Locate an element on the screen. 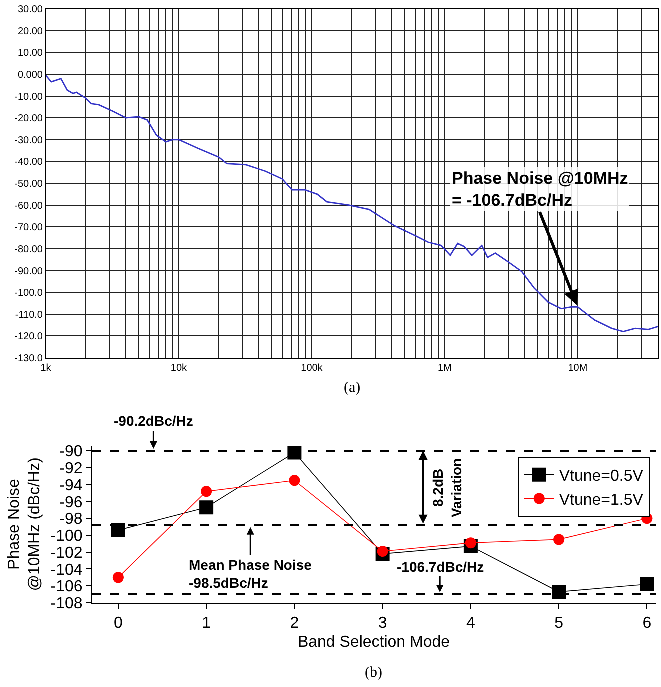 The width and height of the screenshot is (661, 687). legend-label: Vtune=0.5V is located at coordinates (601, 477).